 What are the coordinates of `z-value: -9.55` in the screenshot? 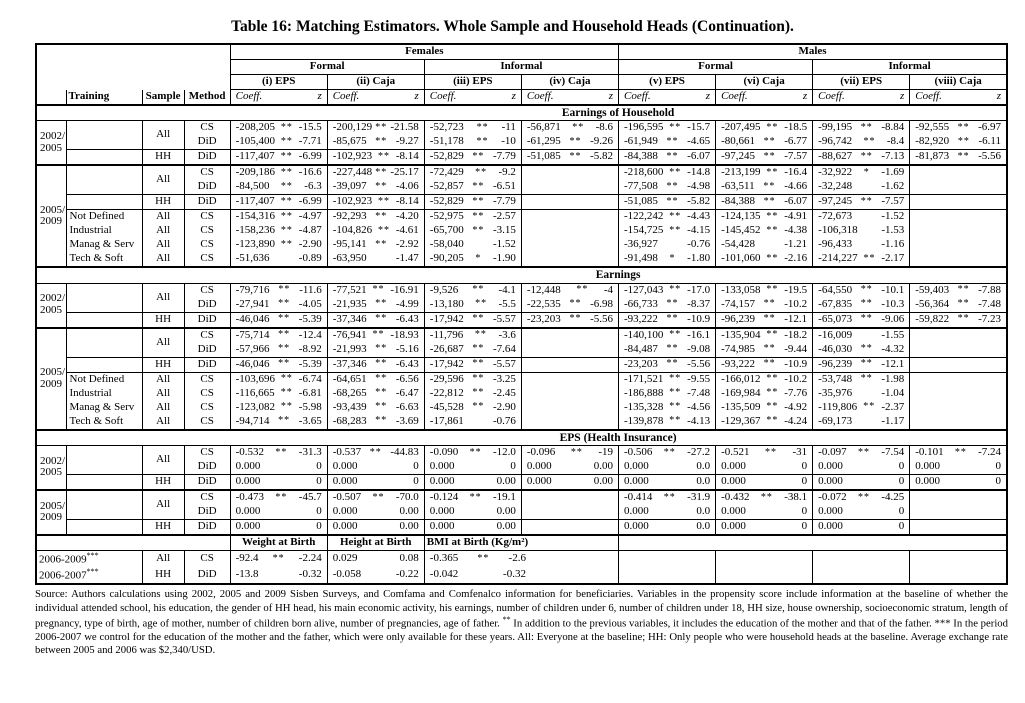 It's located at (699, 378).